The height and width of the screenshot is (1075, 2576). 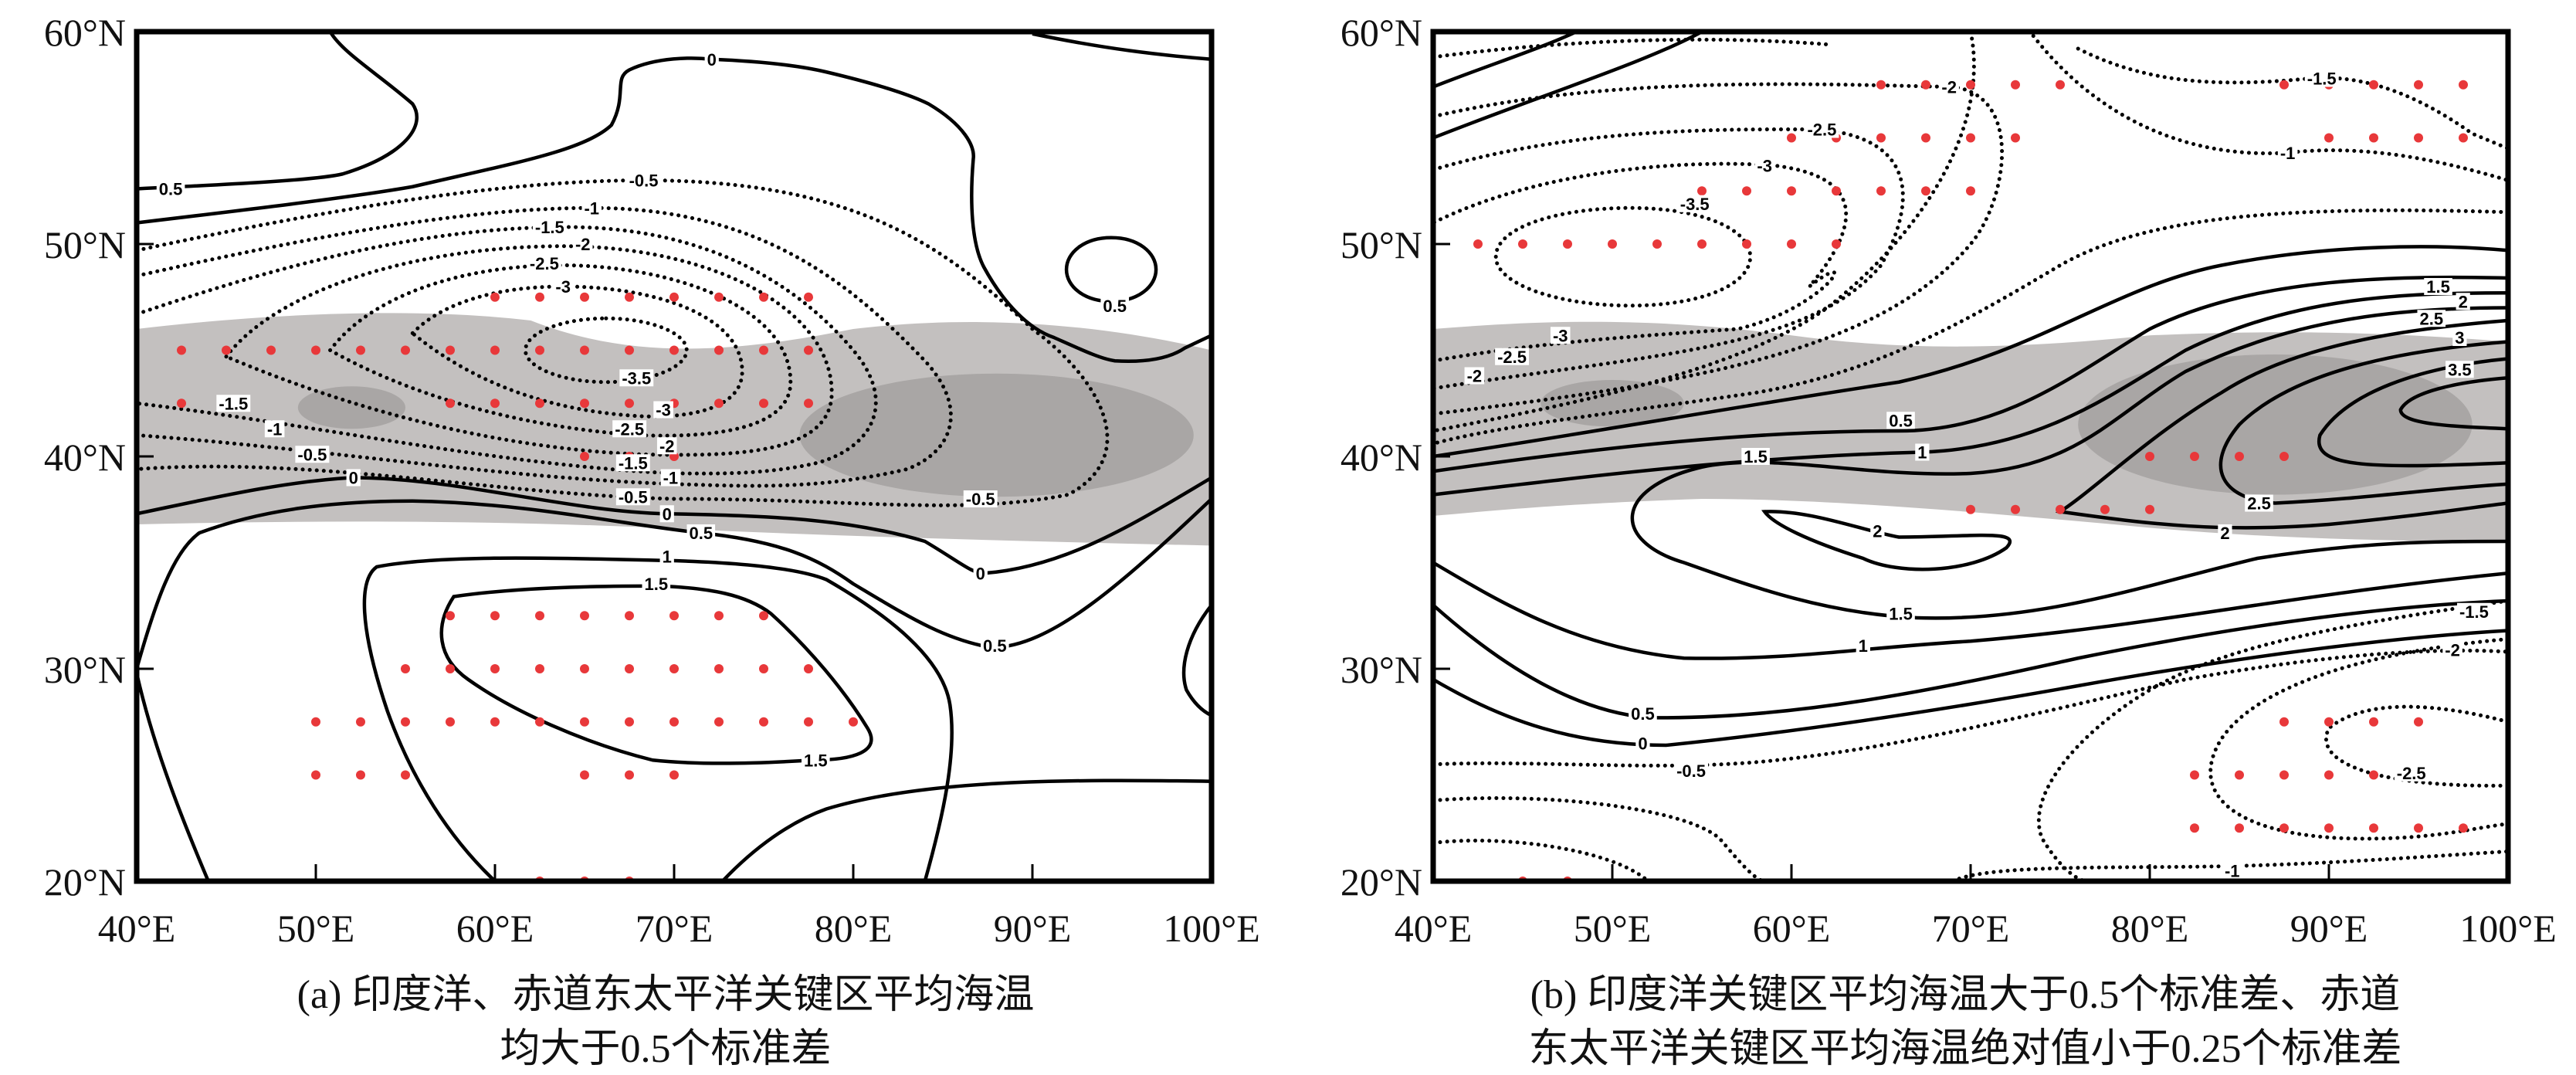 What do you see at coordinates (980, 500) in the screenshot?
I see `contour-label: -0.5` at bounding box center [980, 500].